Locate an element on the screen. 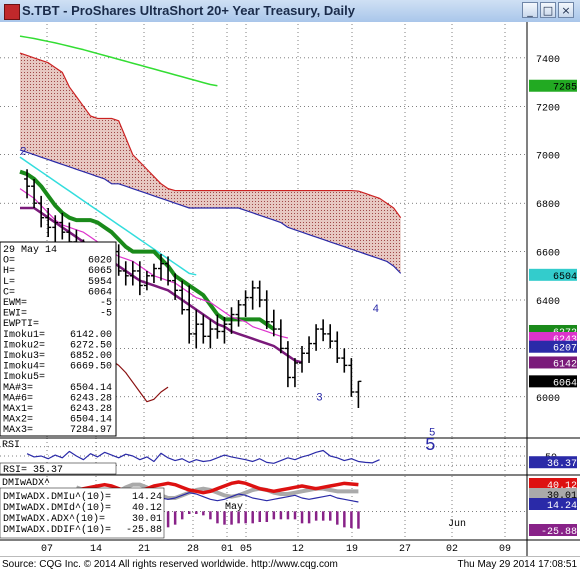  info-label: EWPTI= is located at coordinates (21, 324).